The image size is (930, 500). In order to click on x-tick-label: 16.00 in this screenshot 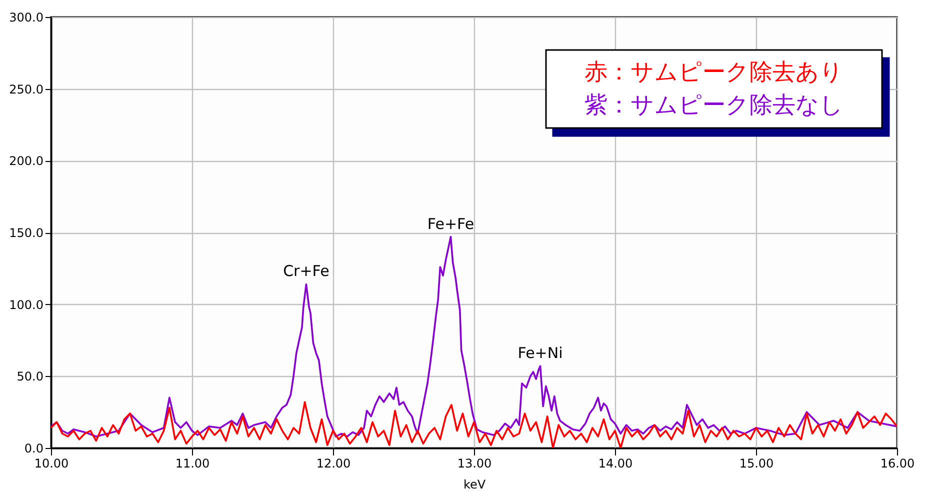, I will do `click(897, 463)`.